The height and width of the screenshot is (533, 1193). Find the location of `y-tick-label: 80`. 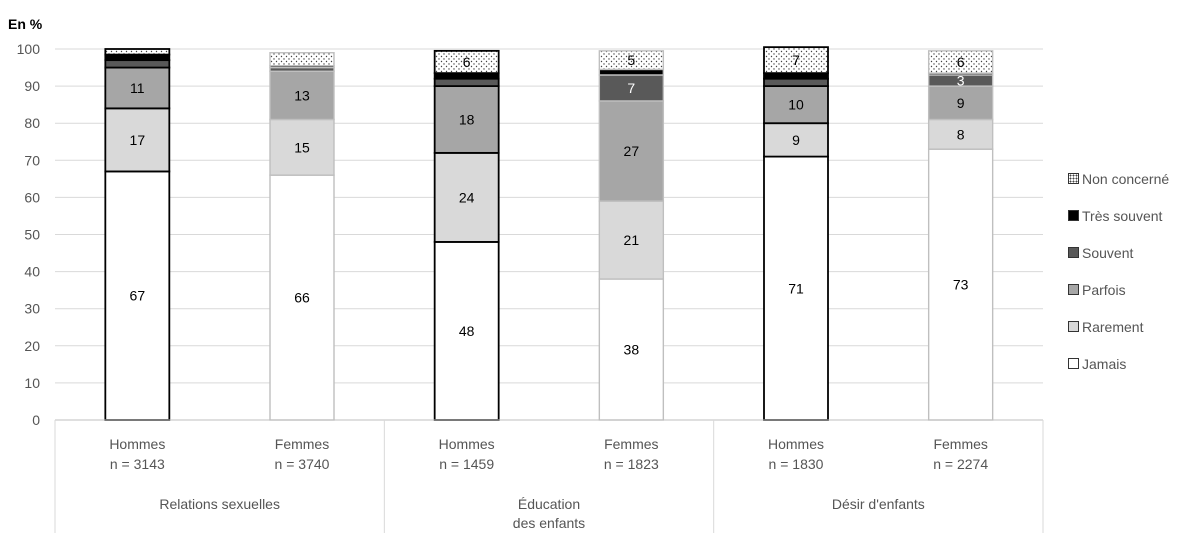

y-tick-label: 80 is located at coordinates (32, 123).